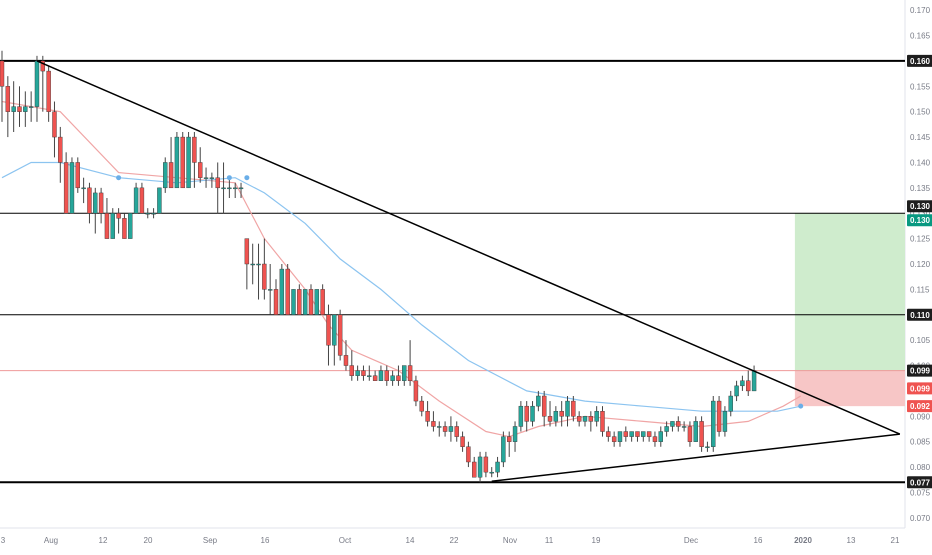  What do you see at coordinates (210, 540) in the screenshot?
I see `x-tick-label: Sep` at bounding box center [210, 540].